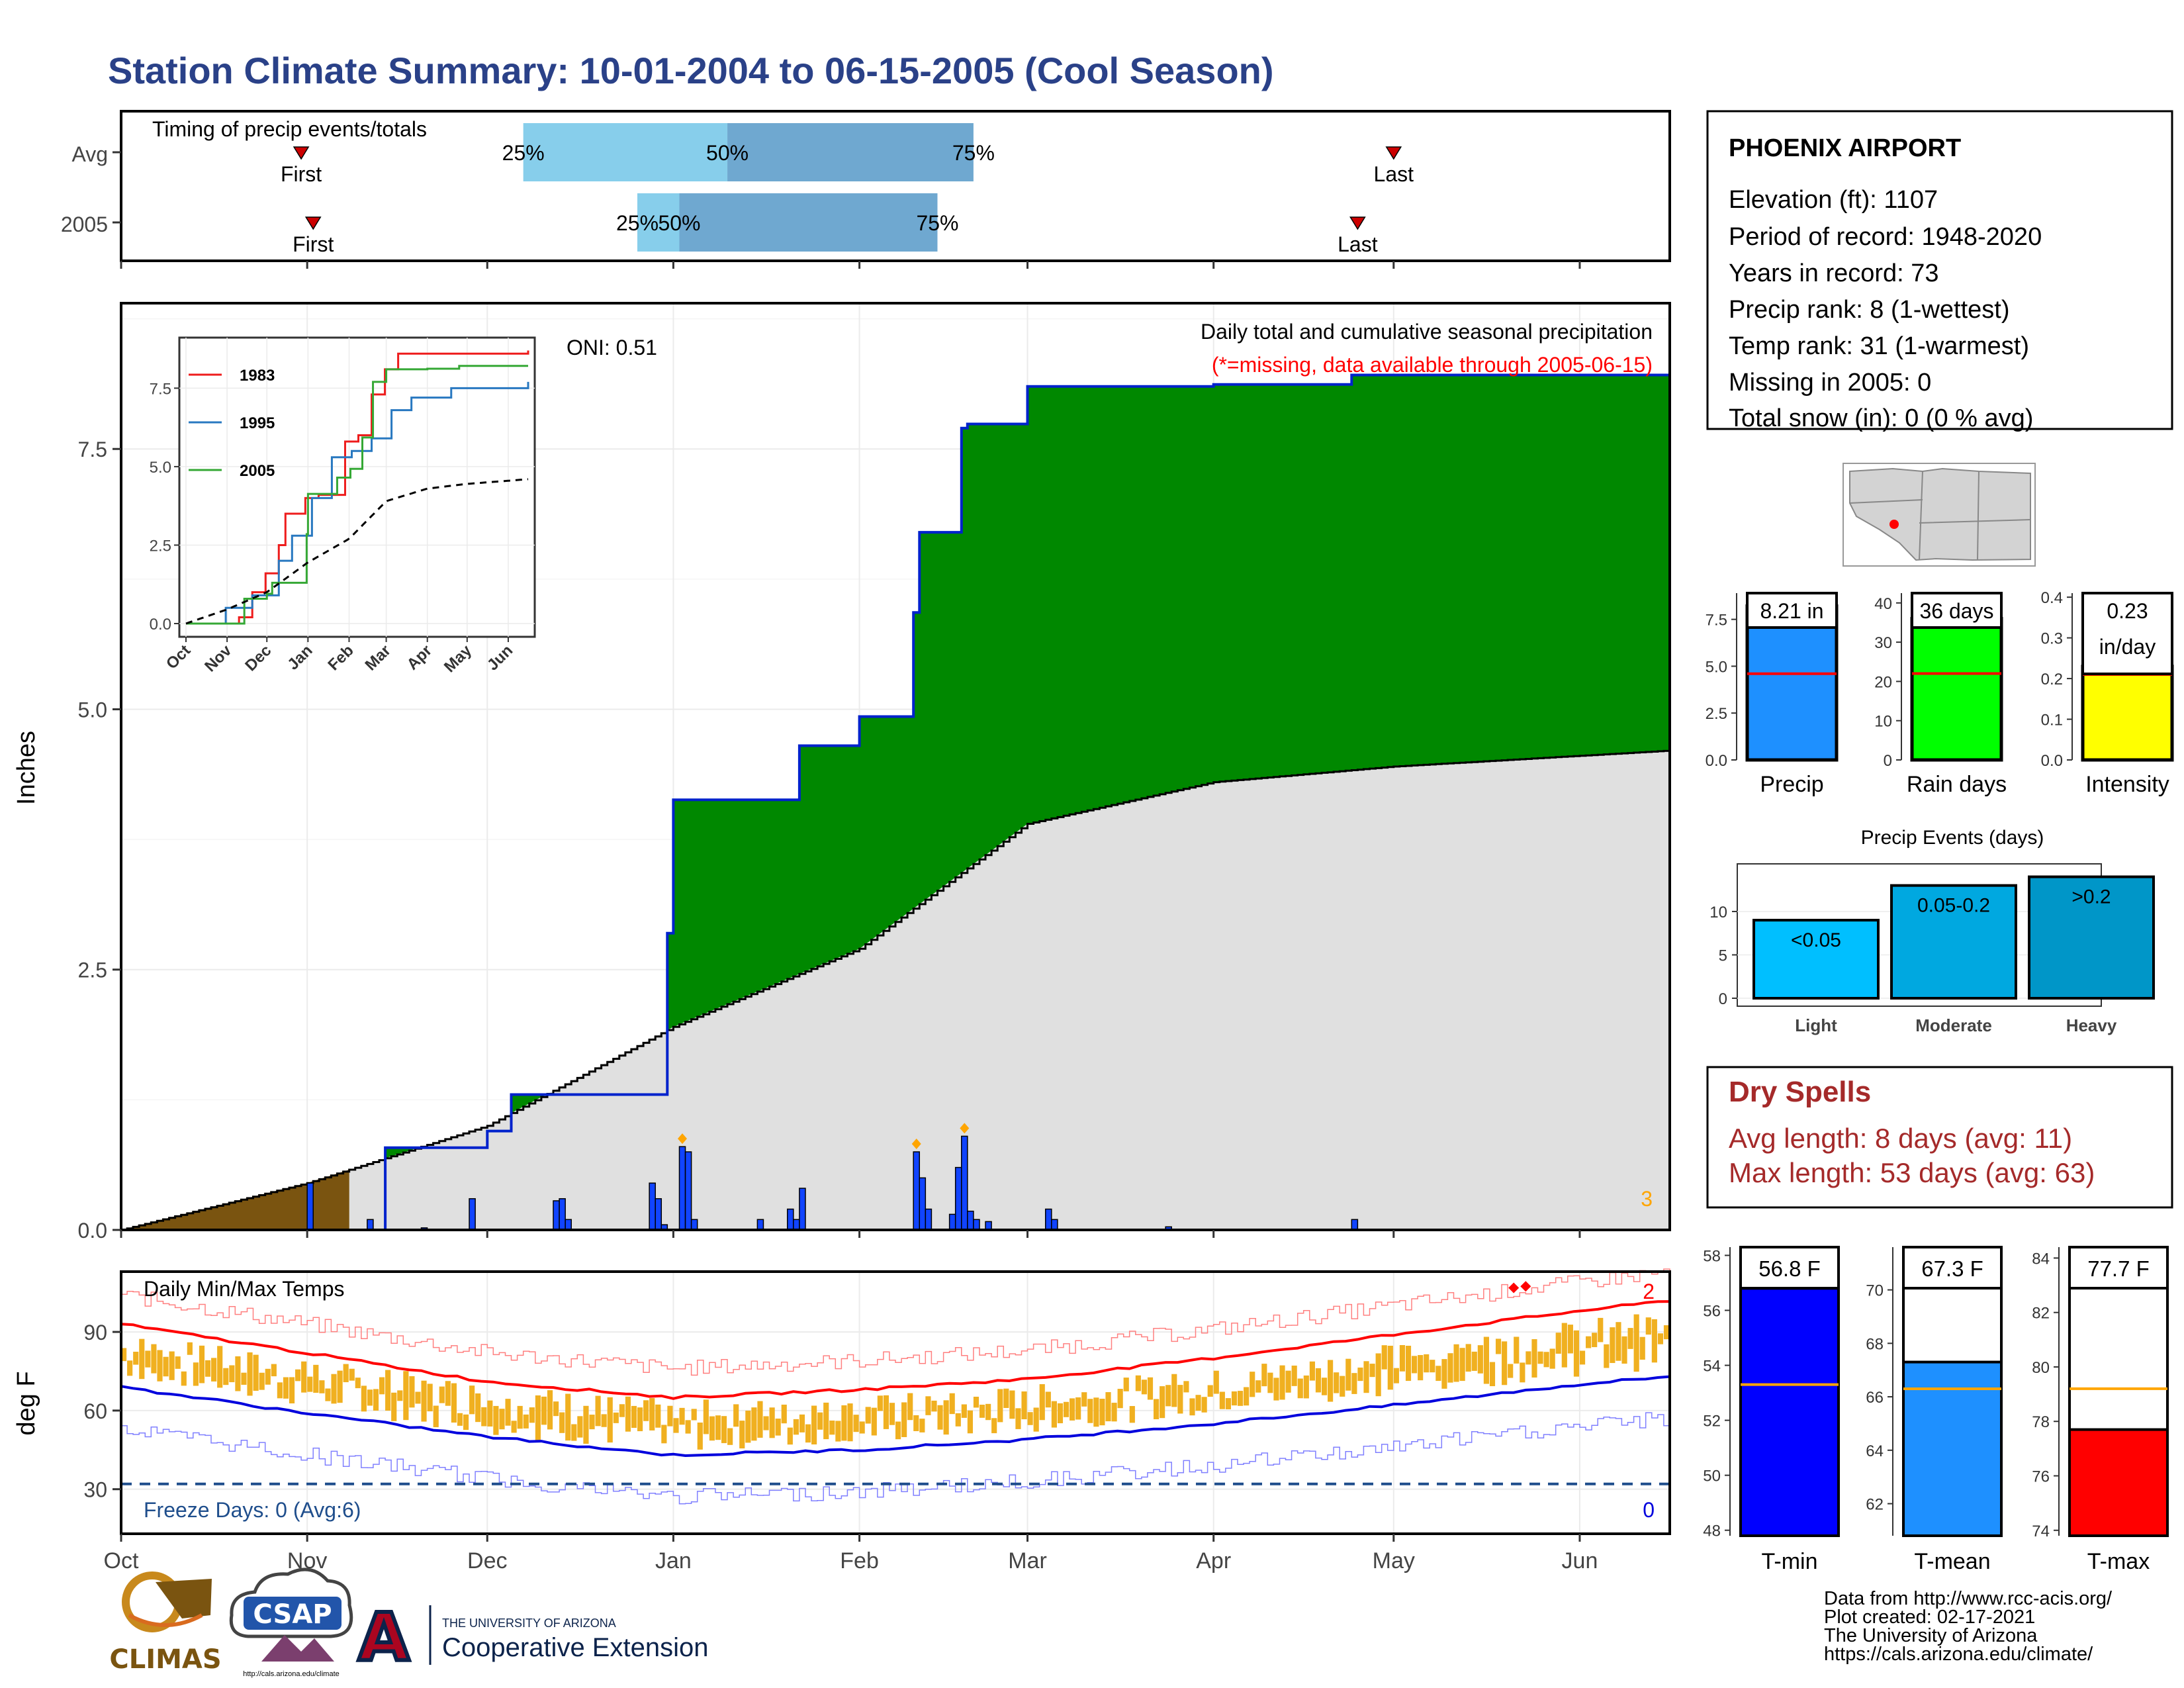  Describe the element at coordinates (1394, 1560) in the screenshot. I see `month-label: May` at that location.